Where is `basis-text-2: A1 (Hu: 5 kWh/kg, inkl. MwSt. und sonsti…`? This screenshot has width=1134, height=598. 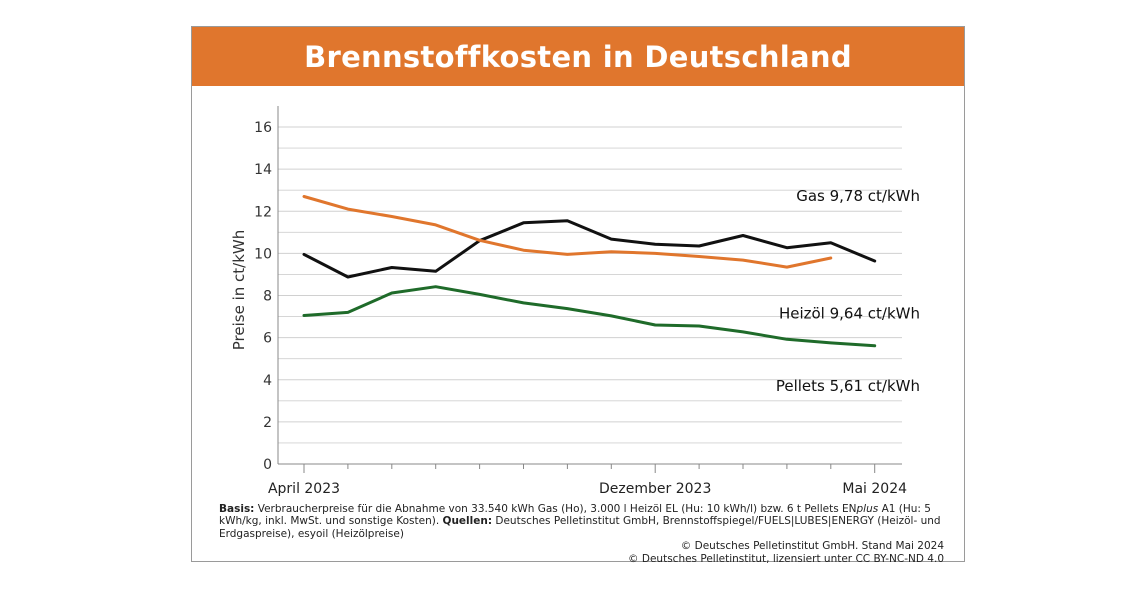 basis-text-2: A1 (Hu: 5 kWh/kg, inkl. MwSt. und sonsti… is located at coordinates (575, 515).